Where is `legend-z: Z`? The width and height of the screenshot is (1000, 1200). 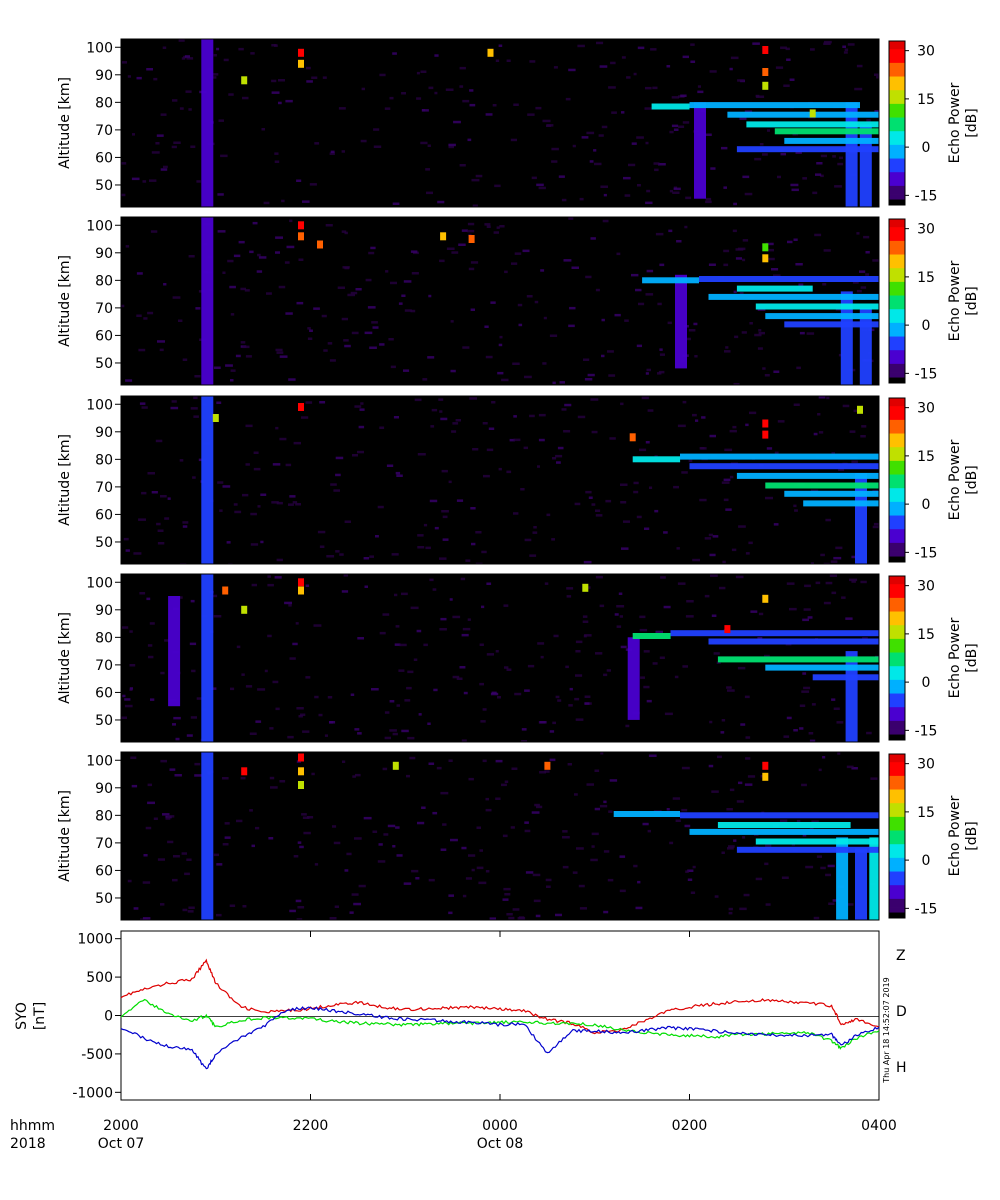 legend-z: Z is located at coordinates (901, 956).